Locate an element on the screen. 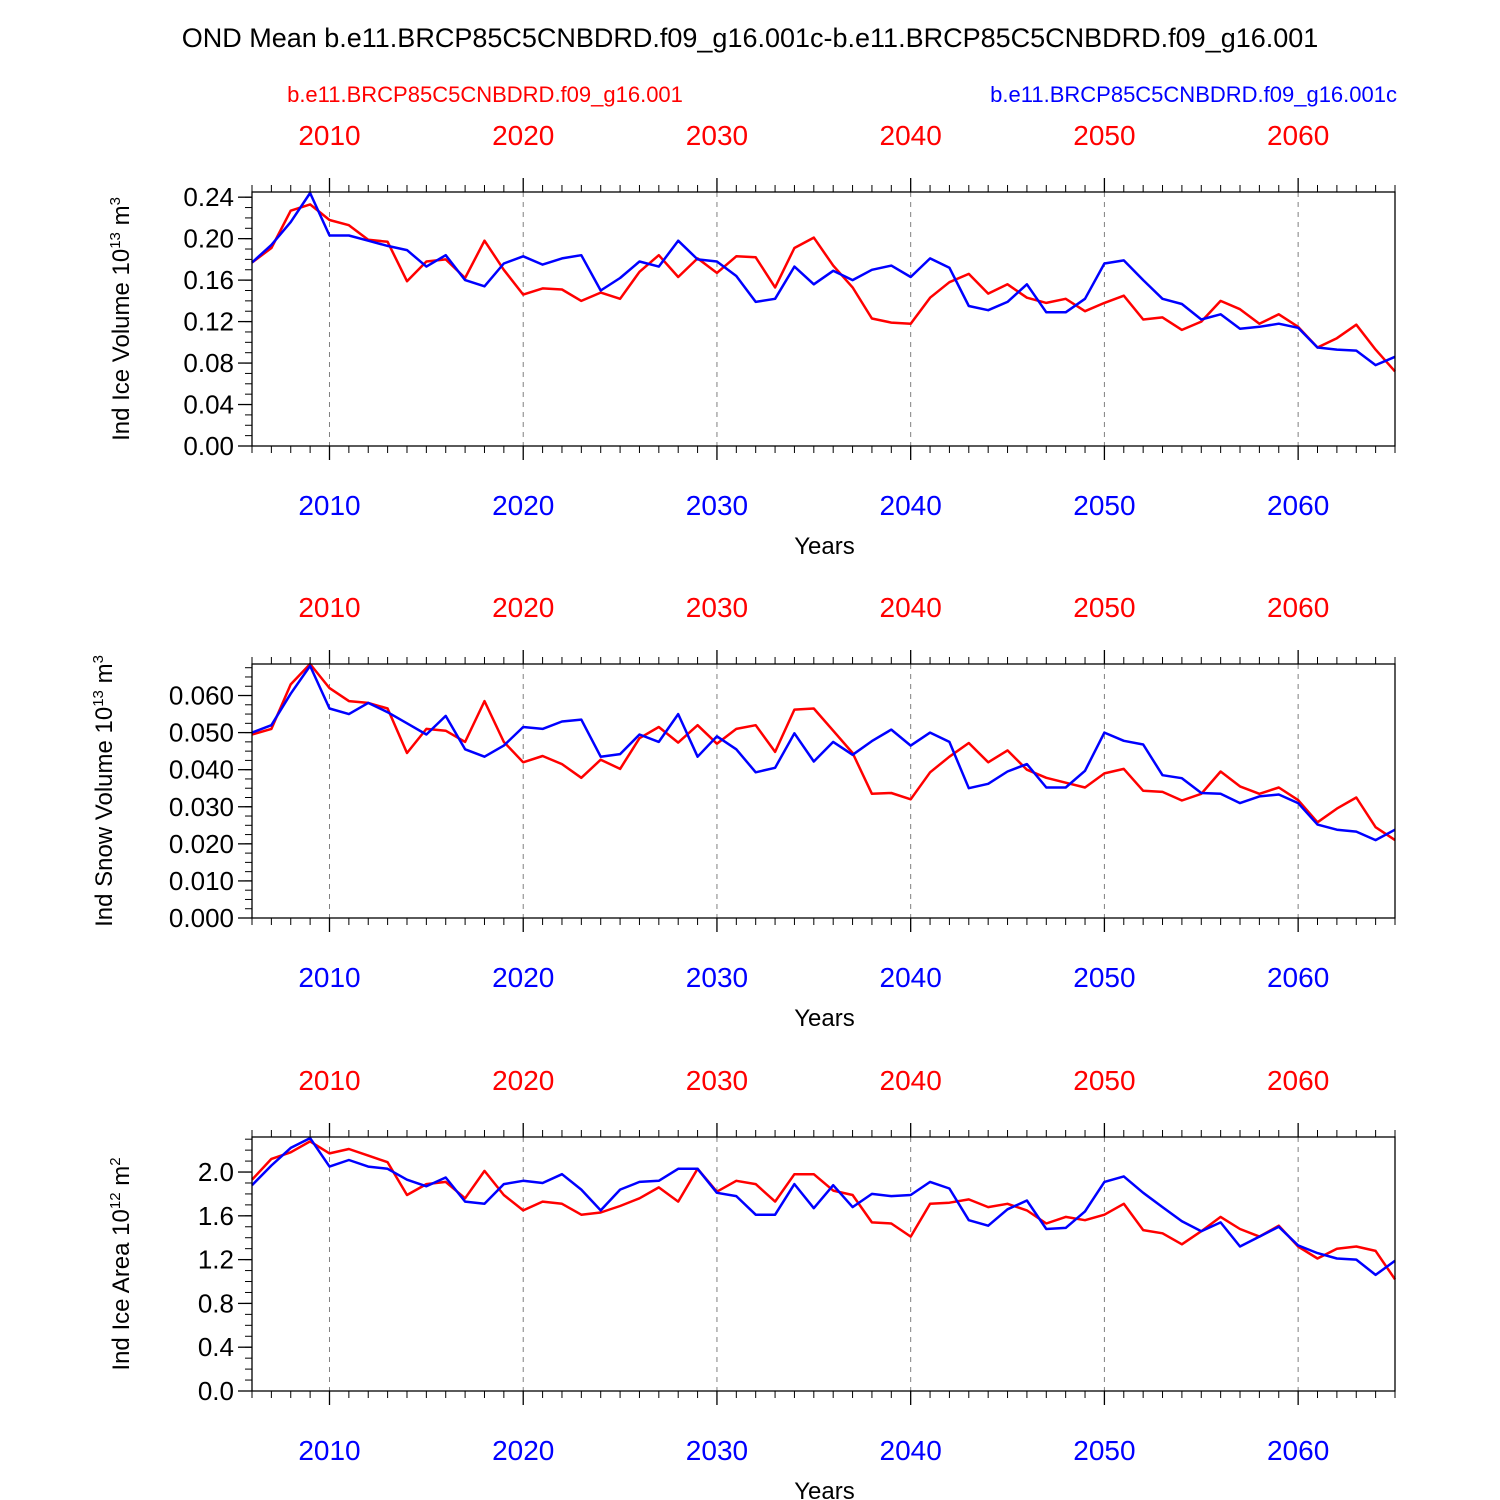 This screenshot has height=1500, width=1500. y-axis-label: Ind Snow Volume 1013 m3 is located at coordinates (104, 791).